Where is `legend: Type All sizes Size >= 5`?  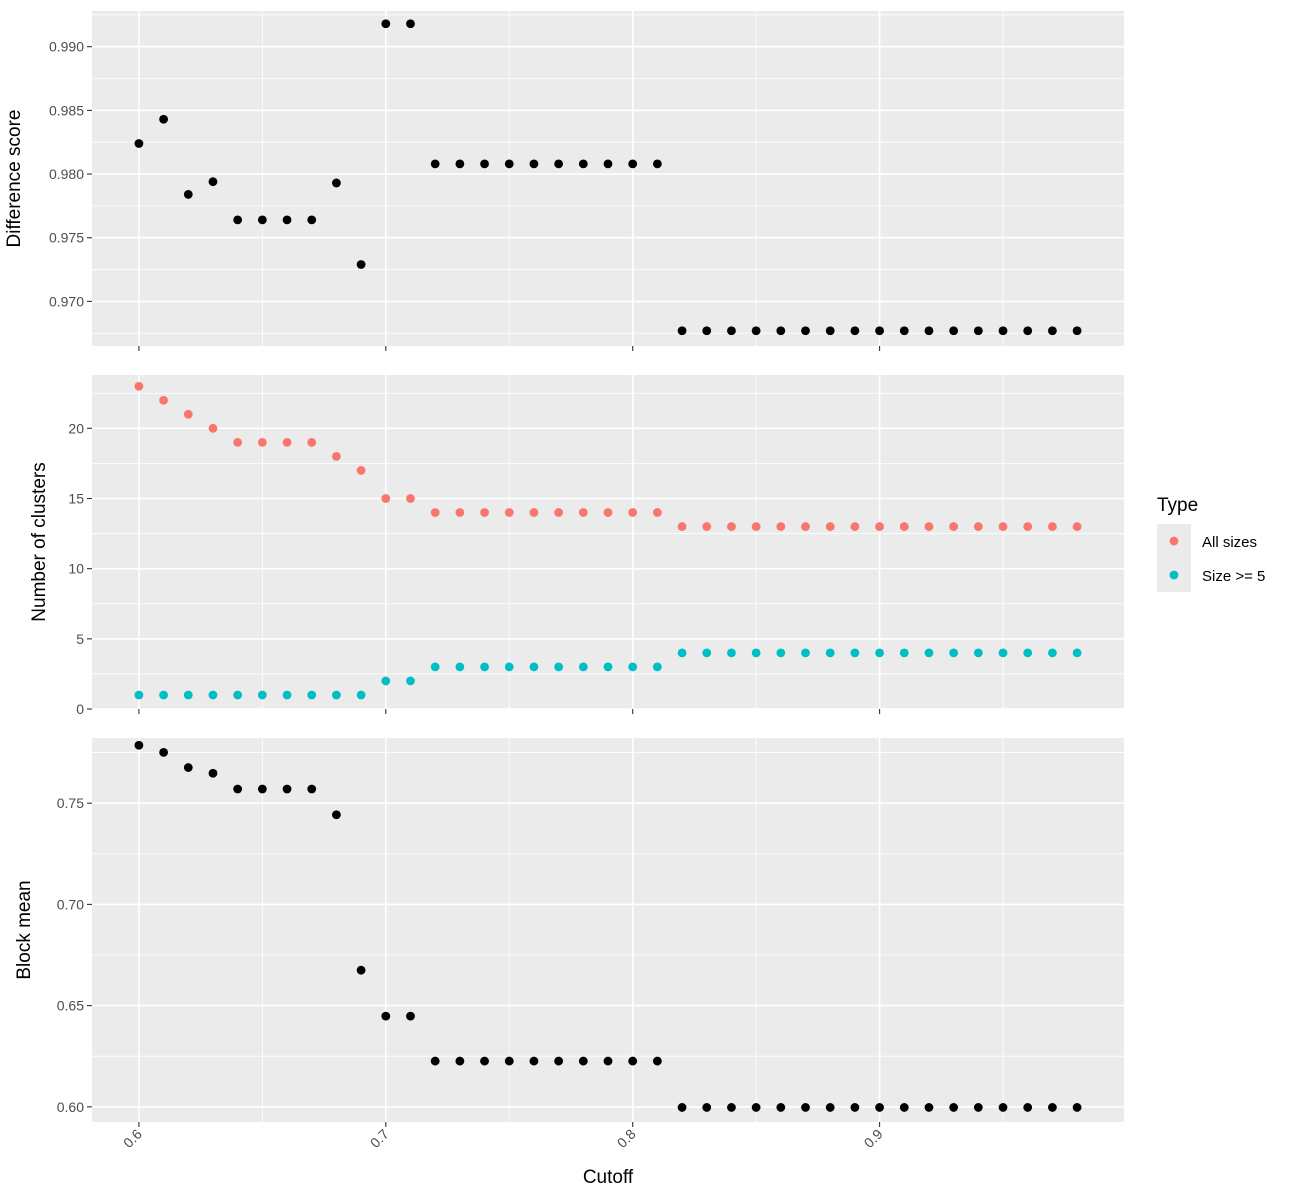 legend: Type All sizes Size >= 5 is located at coordinates (1211, 543).